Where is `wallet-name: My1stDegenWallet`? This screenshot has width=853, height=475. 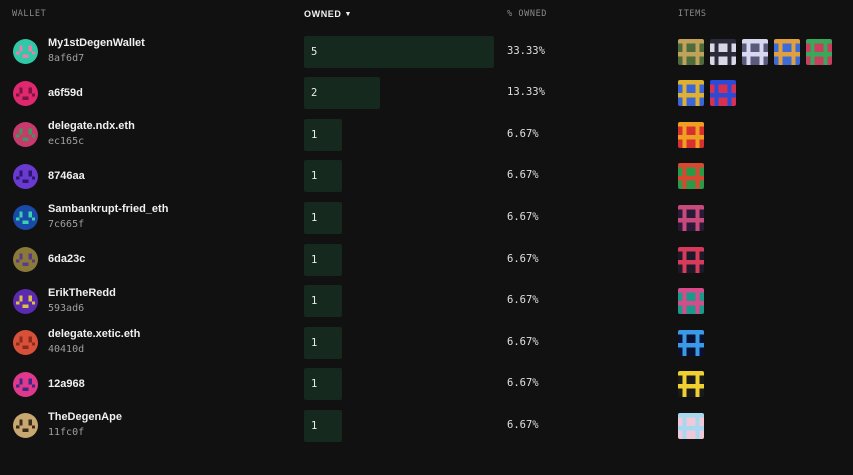 wallet-name: My1stDegenWallet is located at coordinates (96, 43).